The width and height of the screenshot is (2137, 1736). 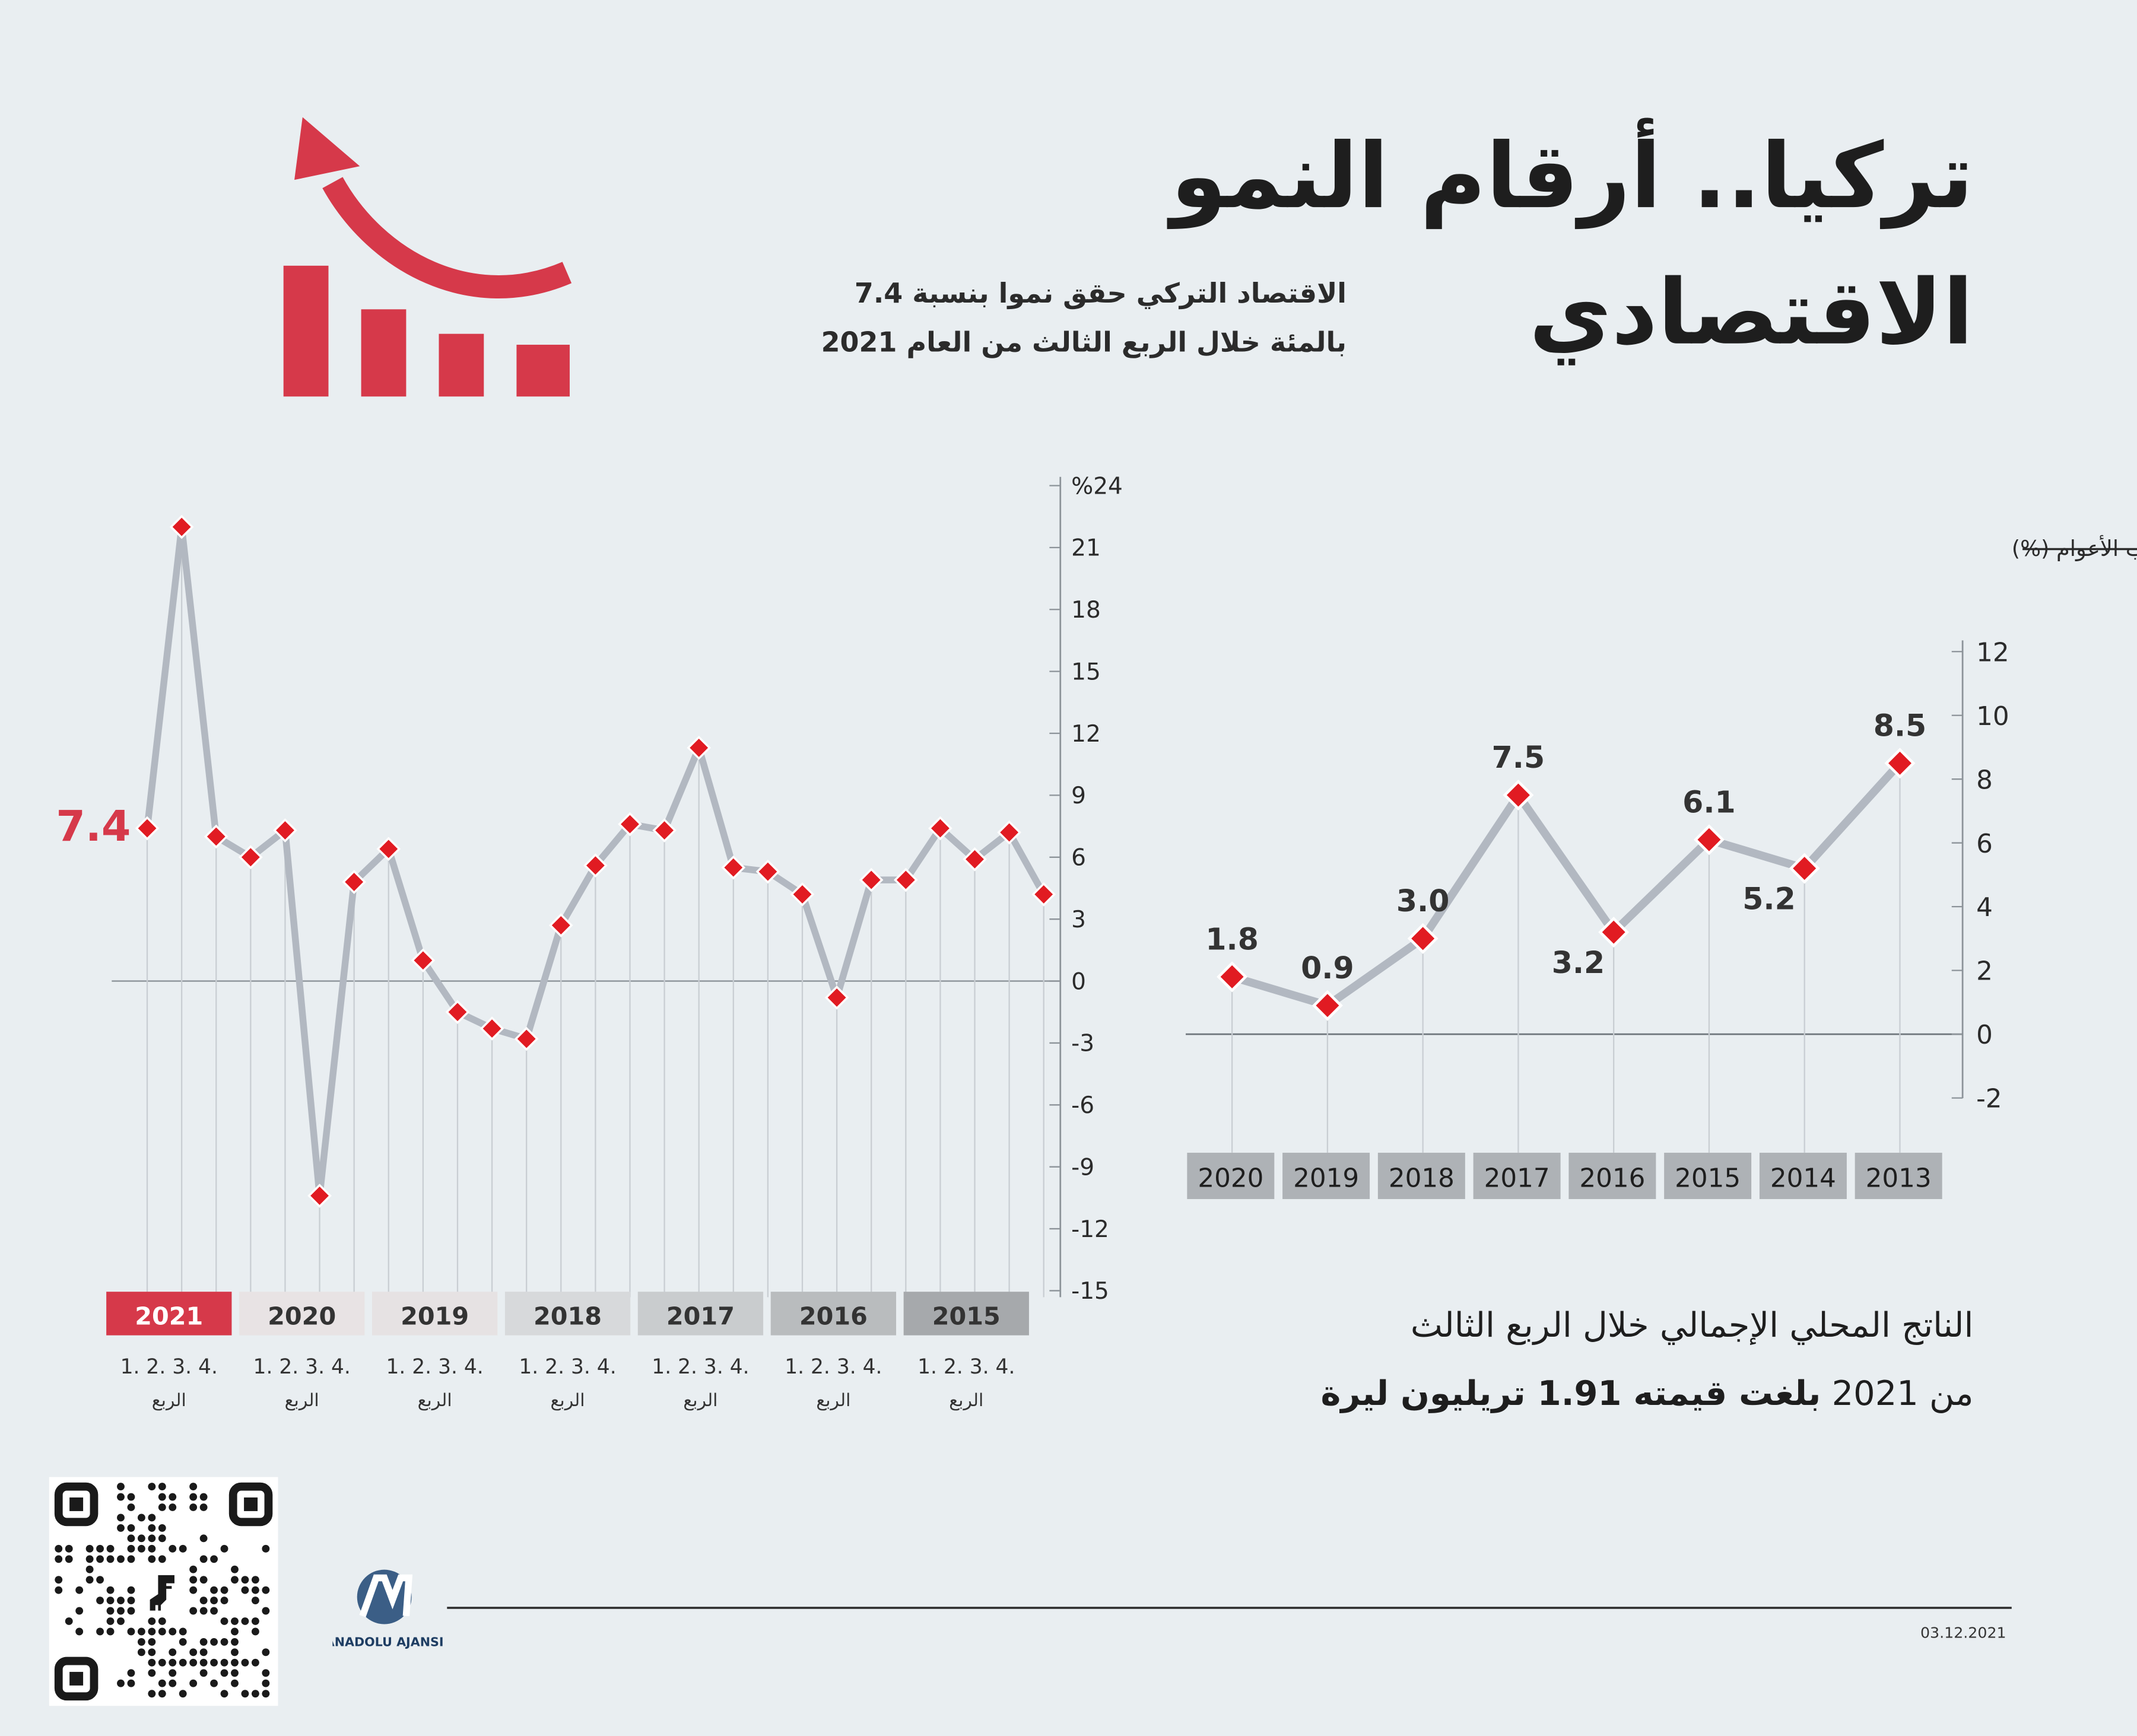 What do you see at coordinates (1086, 672) in the screenshot?
I see `y-tick-label: 15` at bounding box center [1086, 672].